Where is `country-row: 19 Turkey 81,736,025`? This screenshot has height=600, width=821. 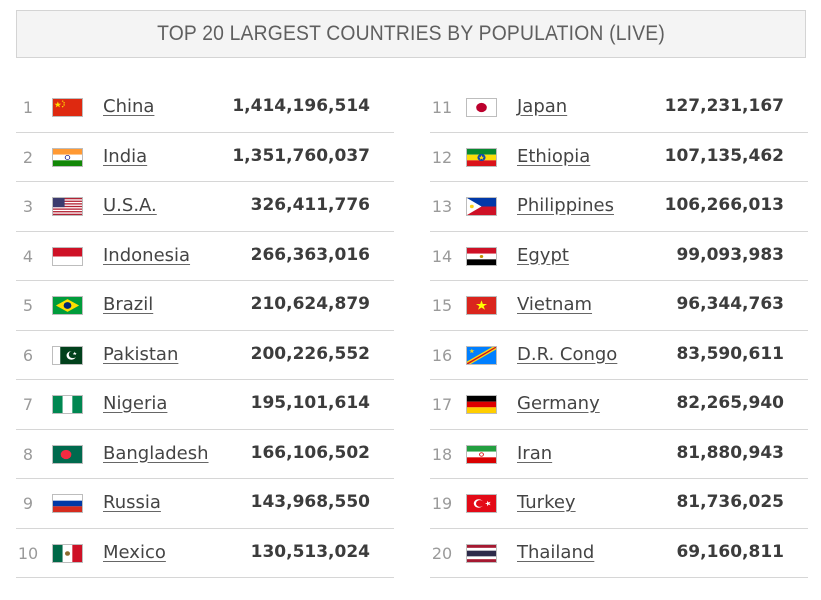 country-row: 19 Turkey 81,736,025 is located at coordinates (619, 504).